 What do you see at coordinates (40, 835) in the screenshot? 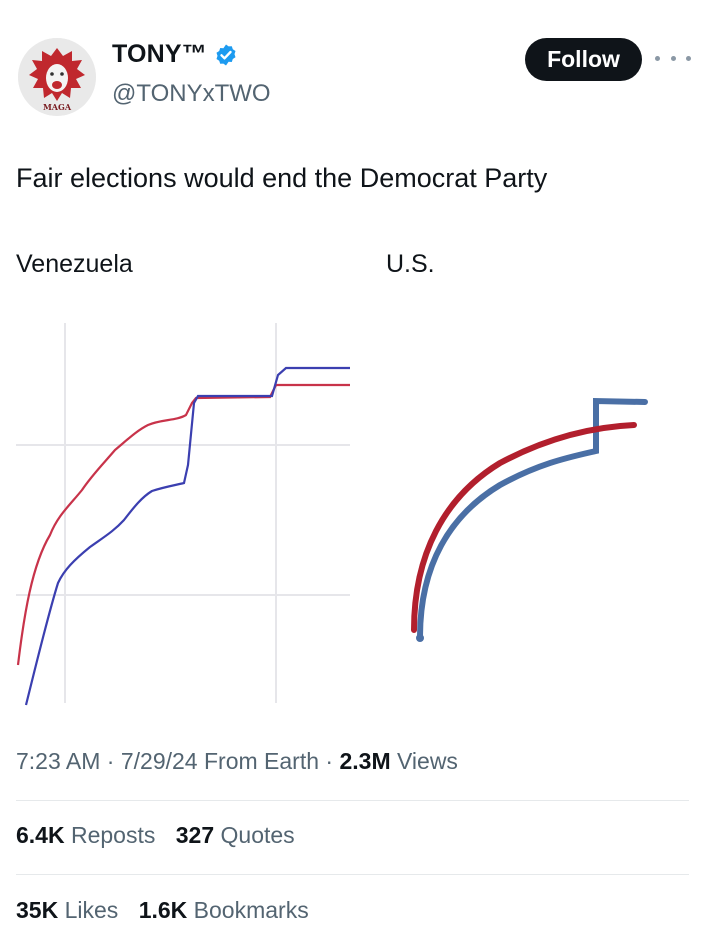
I see `reposts-count: 6.4K` at bounding box center [40, 835].